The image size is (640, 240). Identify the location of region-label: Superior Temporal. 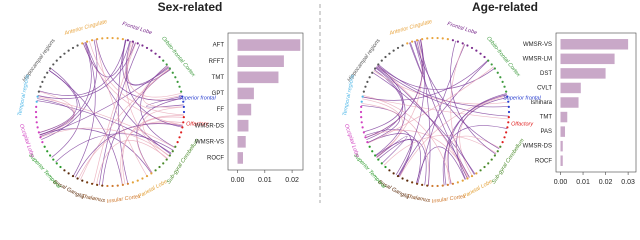
(44, 171).